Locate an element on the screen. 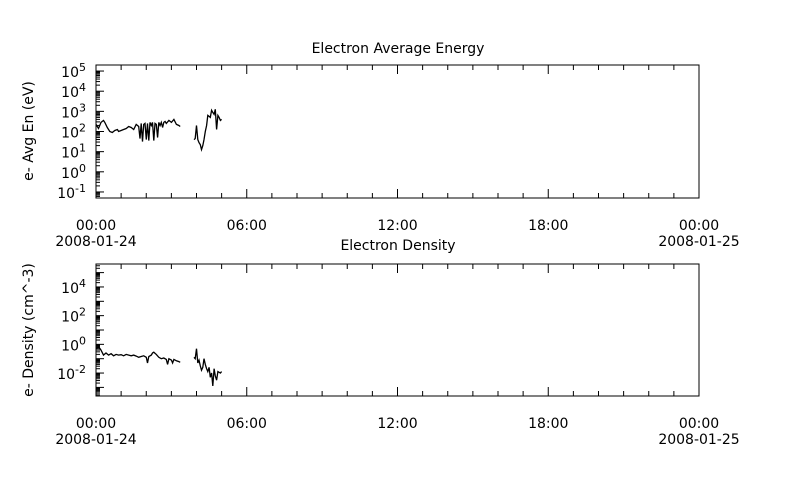 The width and height of the screenshot is (795, 477). energy-xtick-date: 2008-01-25 is located at coordinates (698, 242).